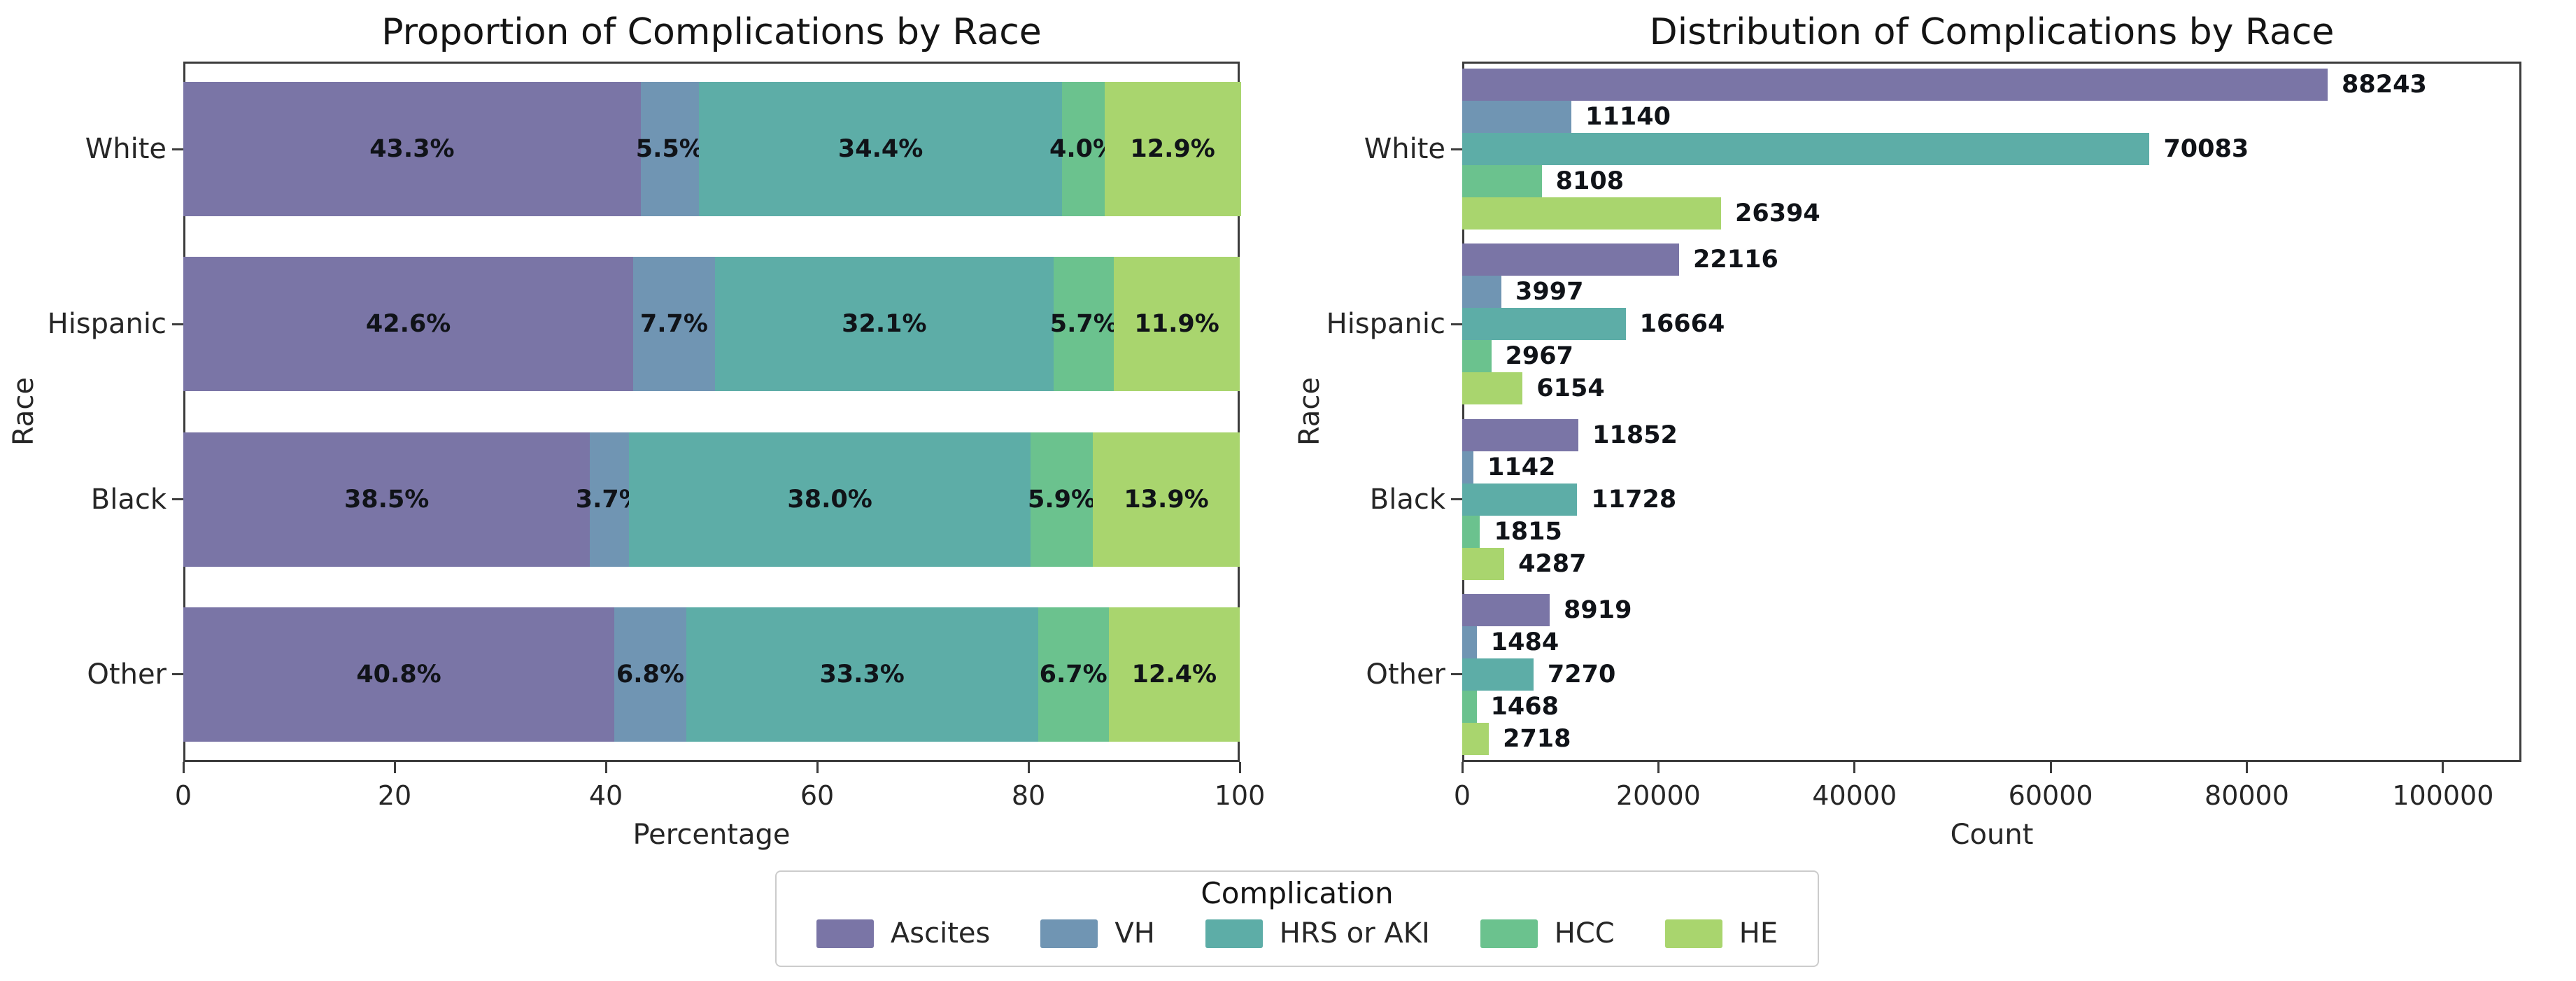 This screenshot has height=981, width=2576. I want to click on count-label: 11140, so click(1628, 117).